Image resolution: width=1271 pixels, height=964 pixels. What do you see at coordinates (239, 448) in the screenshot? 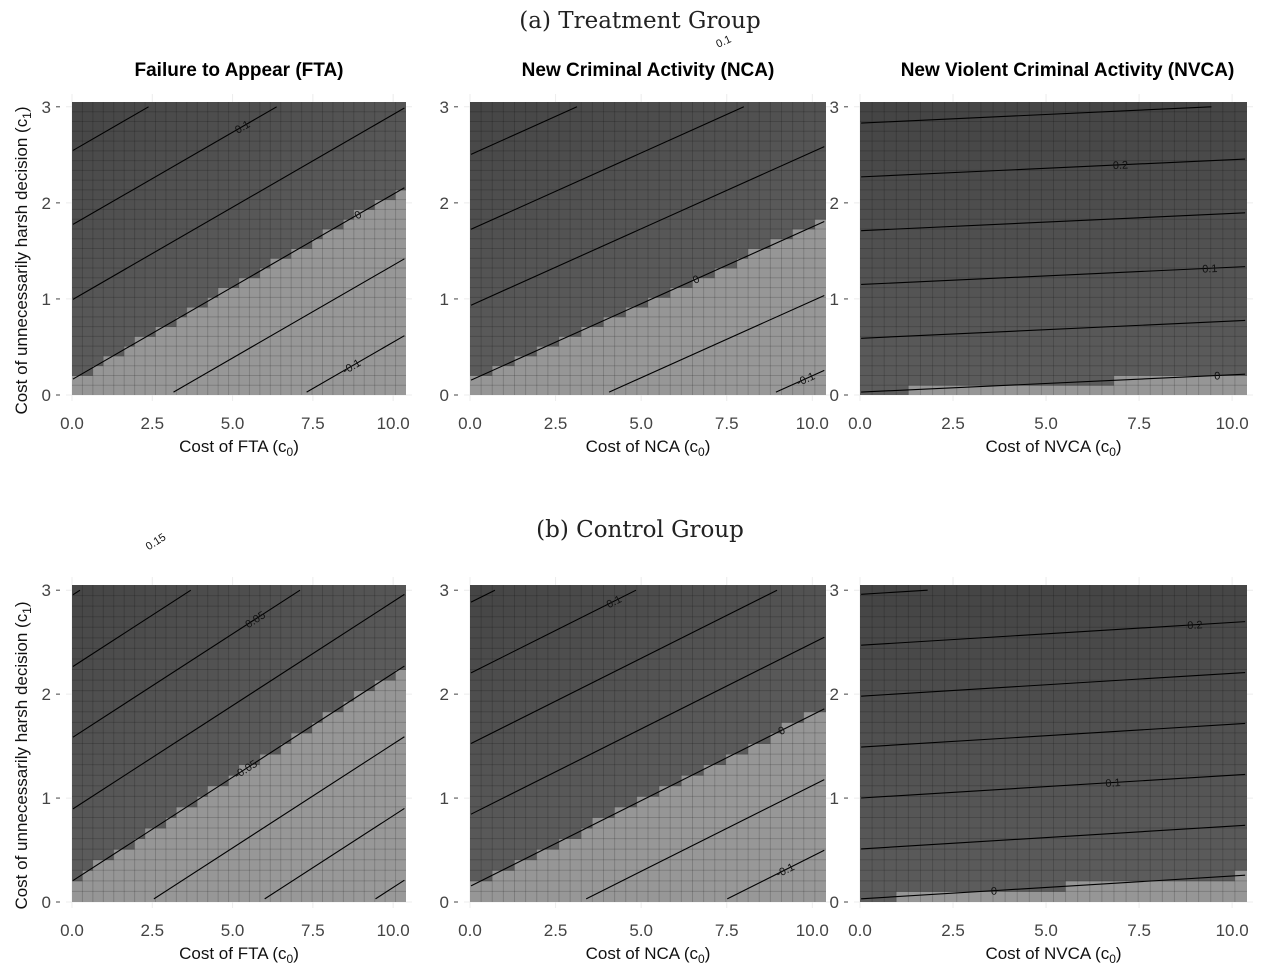
I see `x-axis-label: Cost of FTA (c0)` at bounding box center [239, 448].